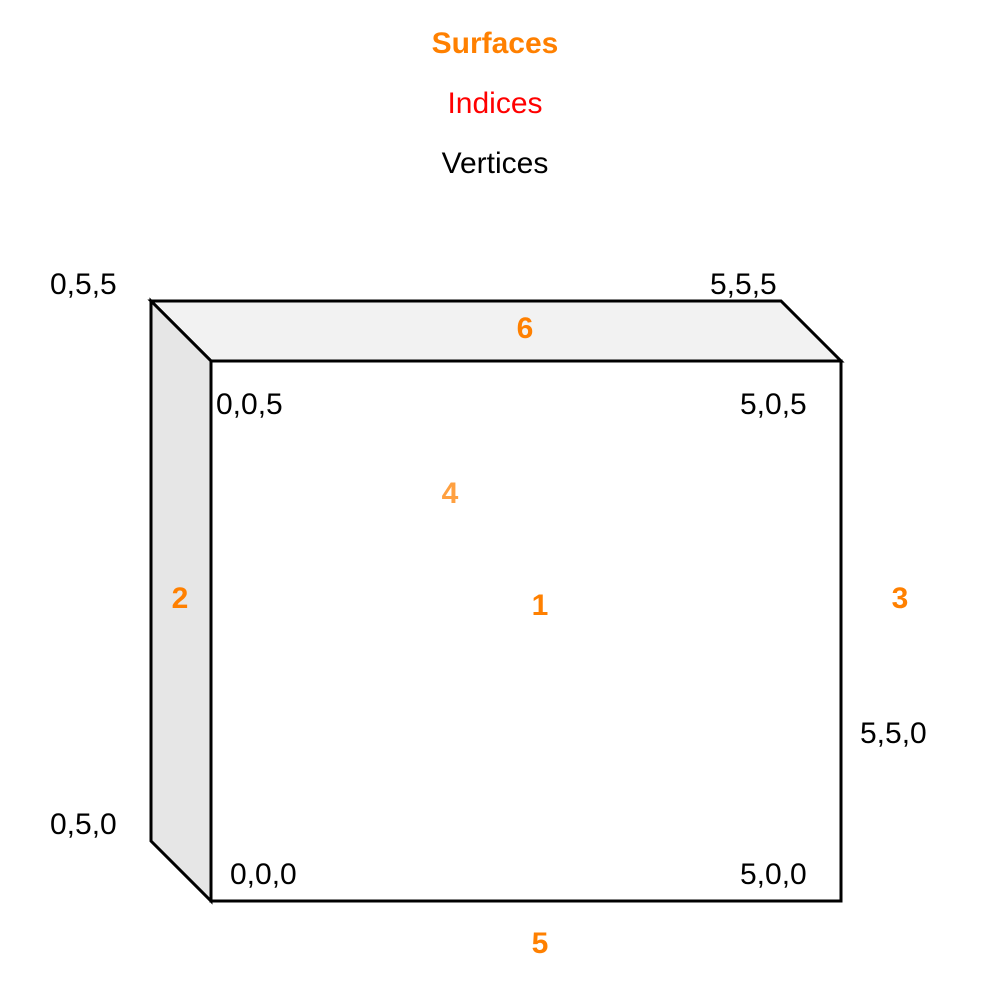  Describe the element at coordinates (900, 598) in the screenshot. I see `surface-label: 3` at that location.